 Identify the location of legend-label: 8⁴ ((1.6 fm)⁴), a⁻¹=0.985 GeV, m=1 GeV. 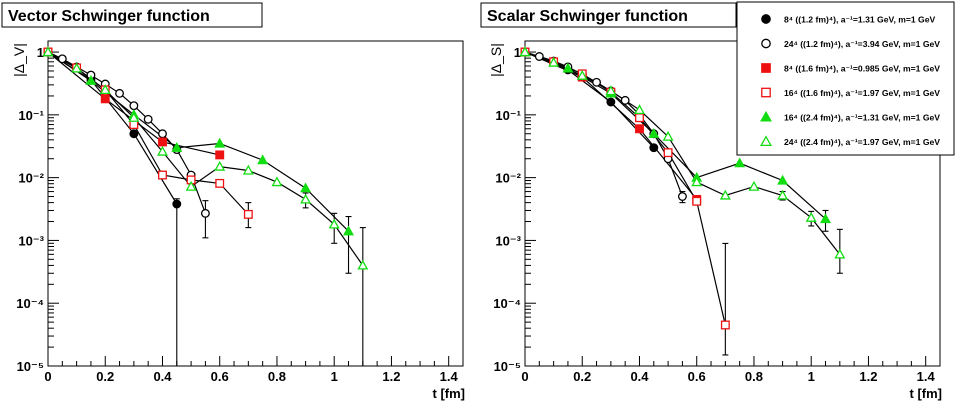
(862, 69).